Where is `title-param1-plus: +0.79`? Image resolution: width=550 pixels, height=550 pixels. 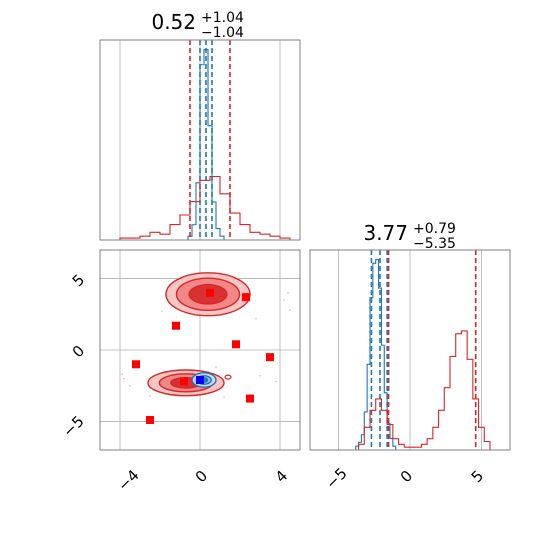 title-param1-plus: +0.79 is located at coordinates (434, 229).